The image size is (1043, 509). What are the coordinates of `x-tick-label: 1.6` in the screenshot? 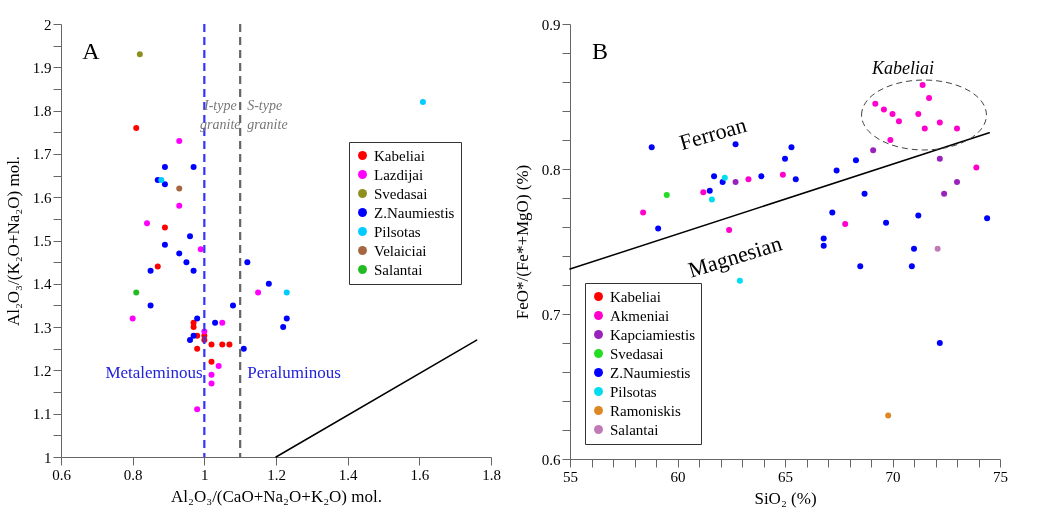 It's located at (420, 474).